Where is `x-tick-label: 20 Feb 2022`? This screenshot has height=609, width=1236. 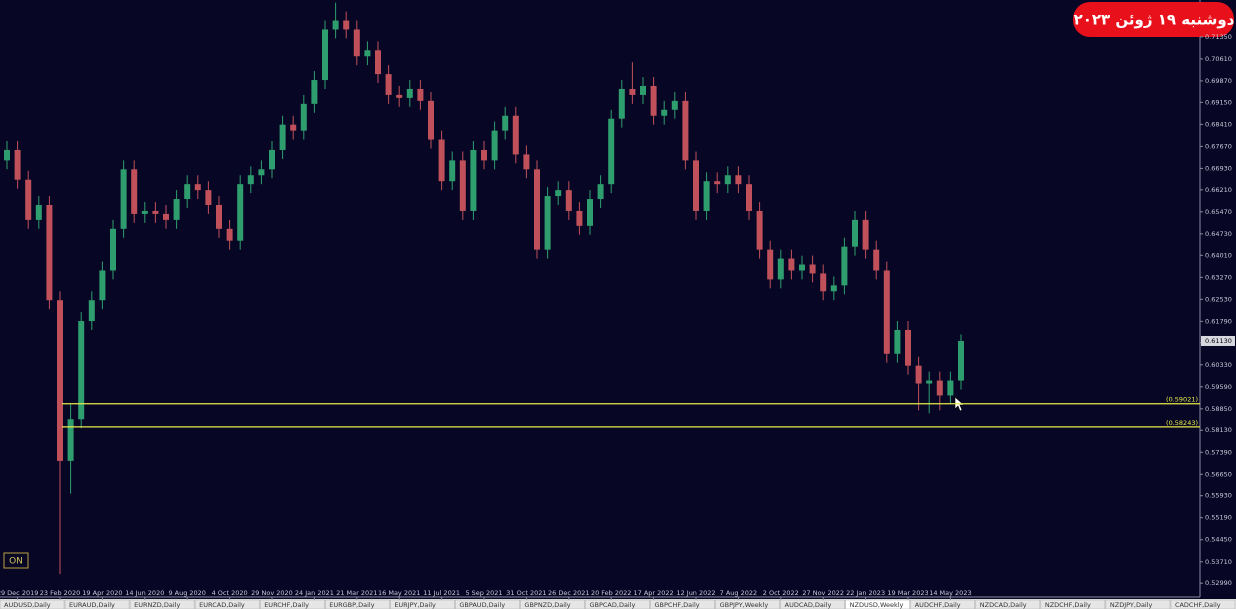 x-tick-label: 20 Feb 2022 is located at coordinates (611, 593).